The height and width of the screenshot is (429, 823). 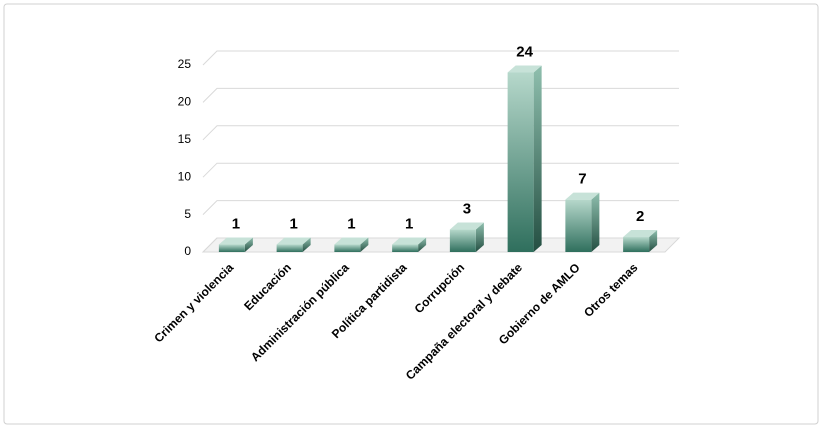 I want to click on y-tick-label: 5, so click(x=187, y=214).